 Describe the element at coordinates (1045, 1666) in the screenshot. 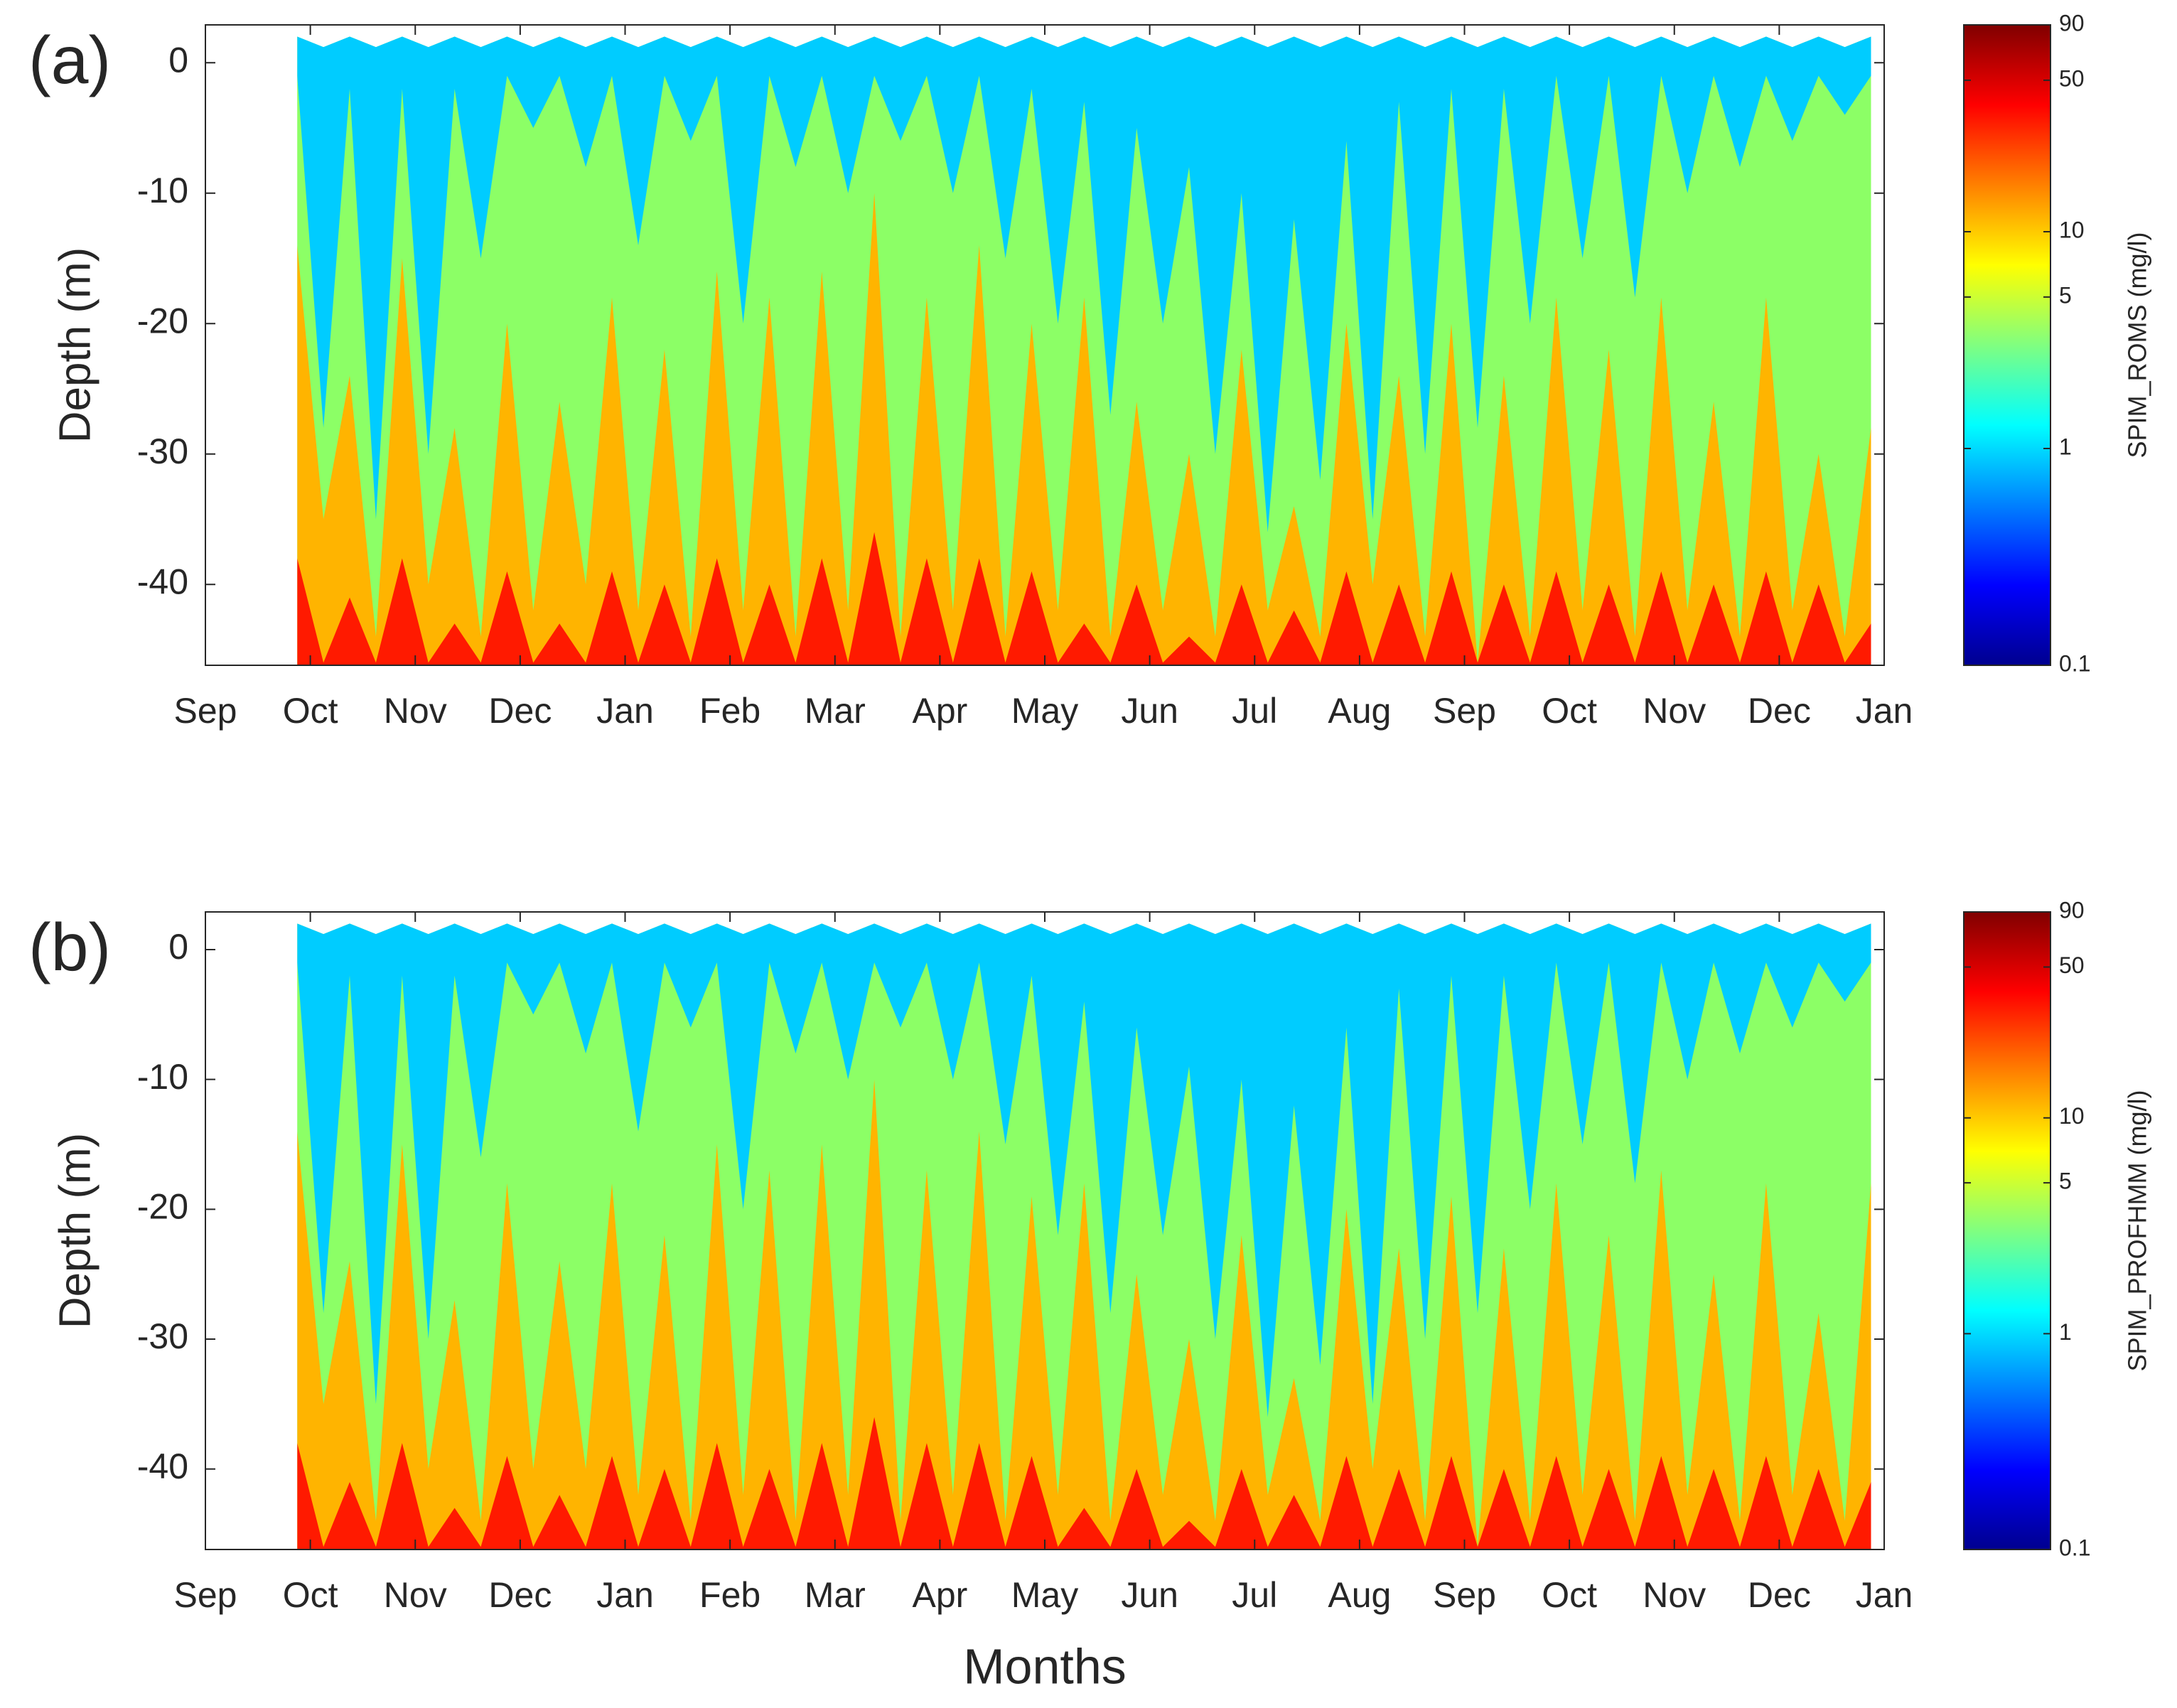

I see `x-axis-label: Months` at that location.